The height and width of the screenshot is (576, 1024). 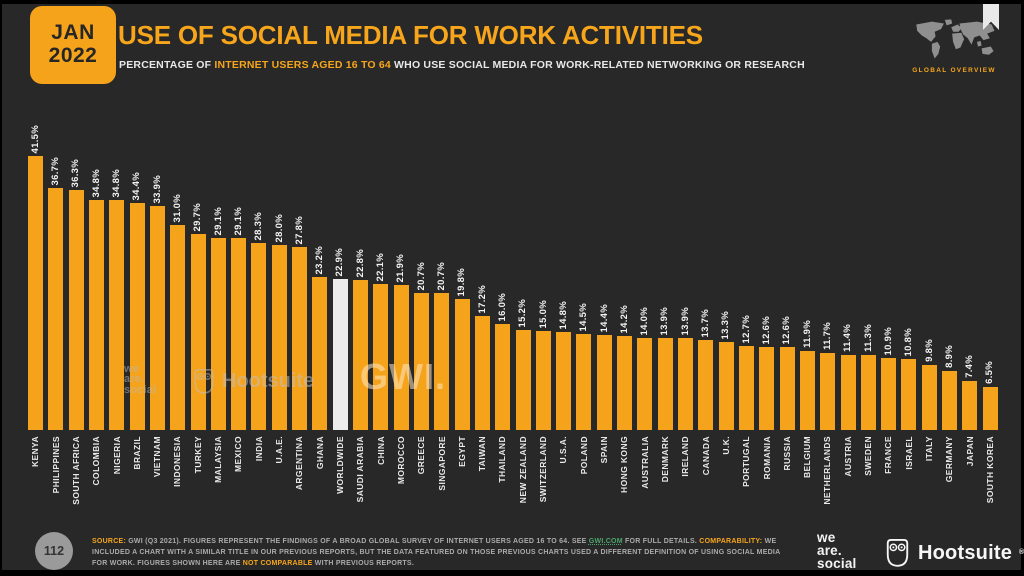 What do you see at coordinates (441, 463) in the screenshot?
I see `category-label: SINGAPORE` at bounding box center [441, 463].